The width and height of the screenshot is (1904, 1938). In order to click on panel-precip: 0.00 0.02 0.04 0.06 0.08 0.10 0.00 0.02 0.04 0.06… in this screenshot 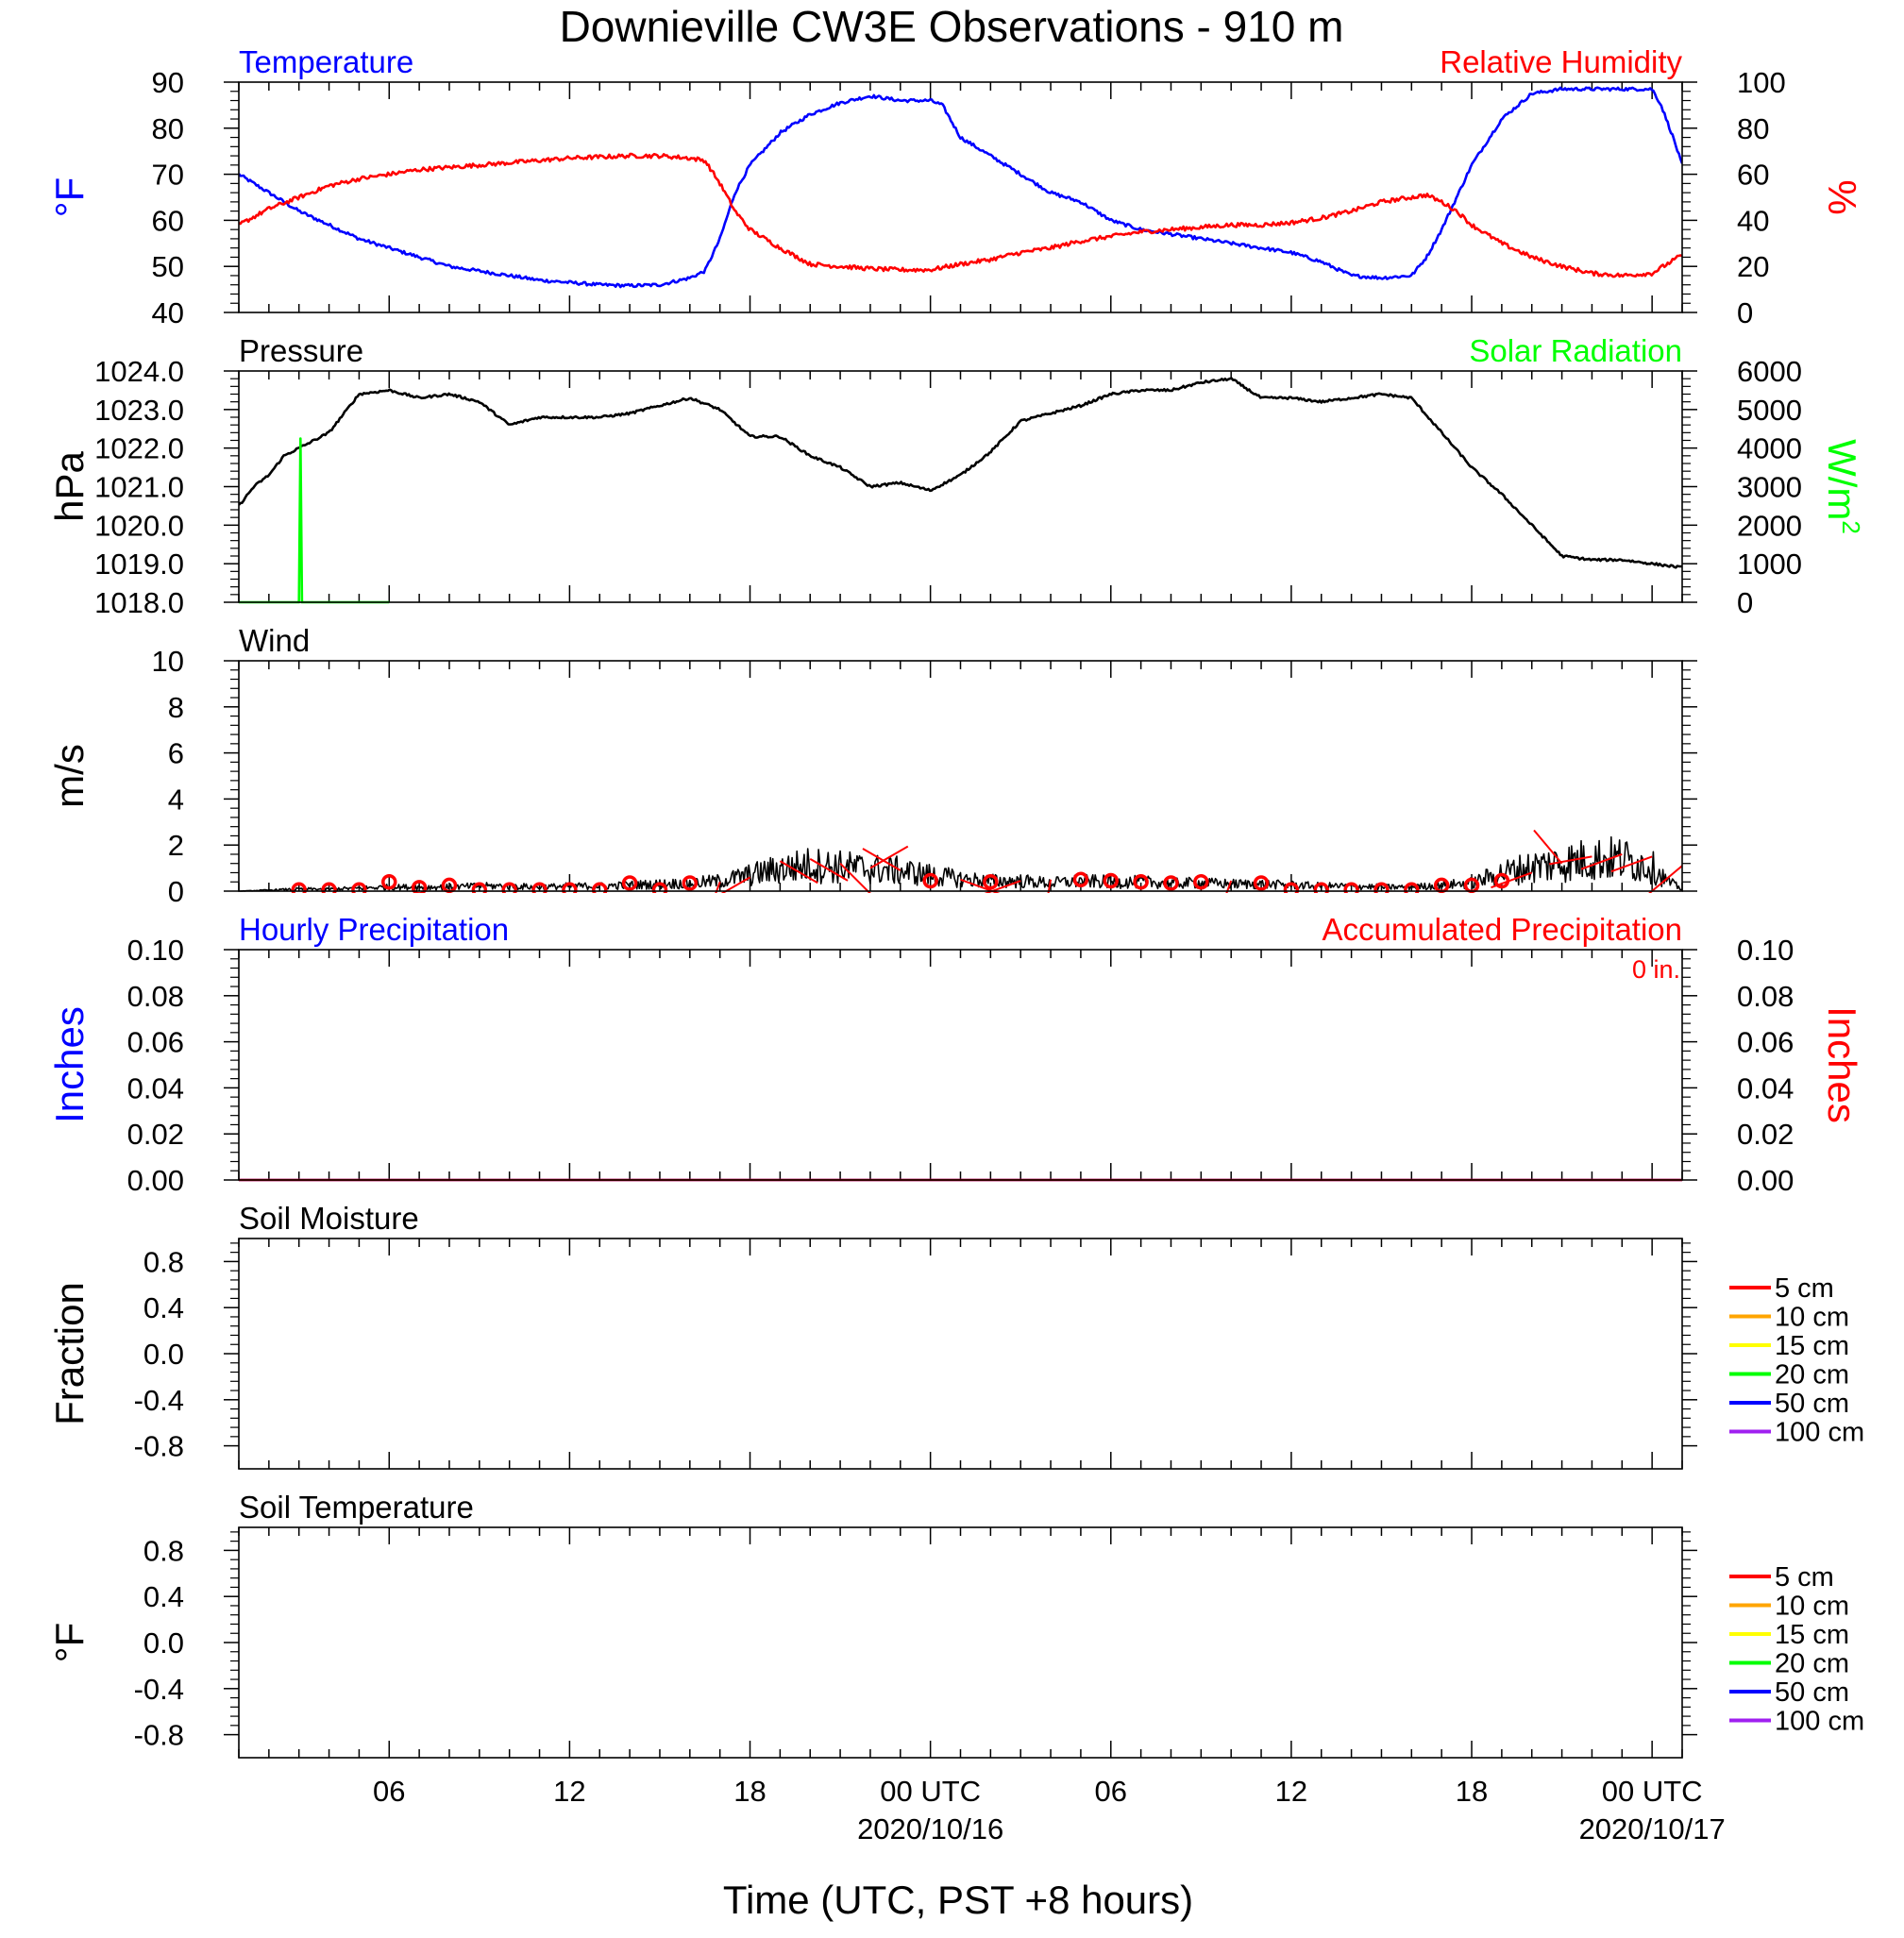, I will do `click(955, 1055)`.